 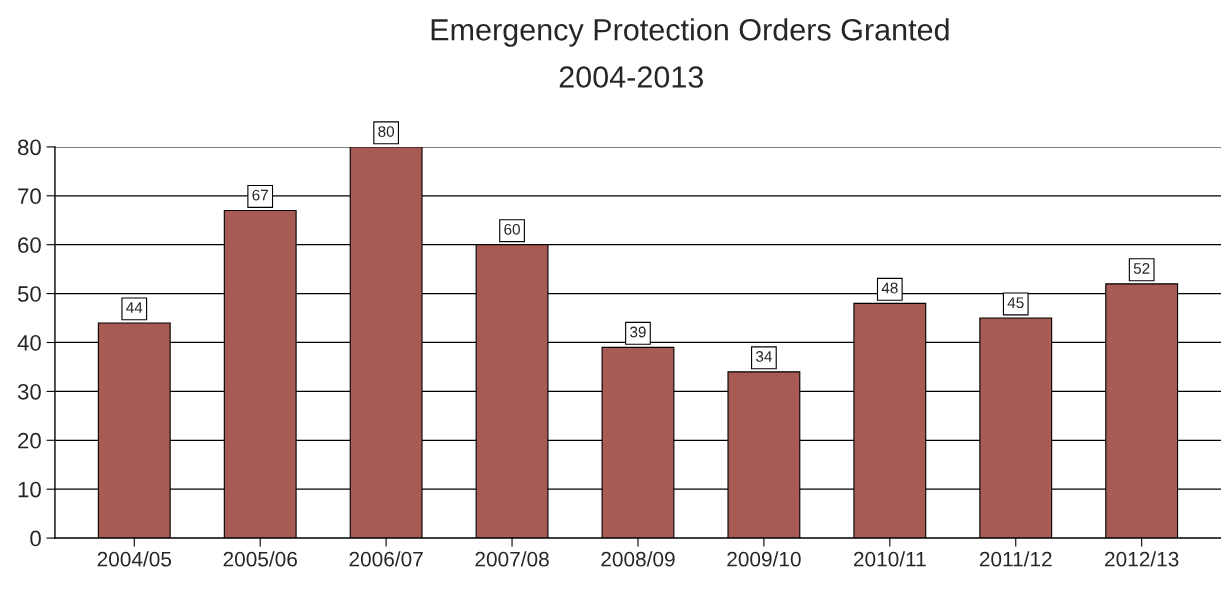 I want to click on chart-title: Emergency Protection Orders Granted, so click(x=690, y=32).